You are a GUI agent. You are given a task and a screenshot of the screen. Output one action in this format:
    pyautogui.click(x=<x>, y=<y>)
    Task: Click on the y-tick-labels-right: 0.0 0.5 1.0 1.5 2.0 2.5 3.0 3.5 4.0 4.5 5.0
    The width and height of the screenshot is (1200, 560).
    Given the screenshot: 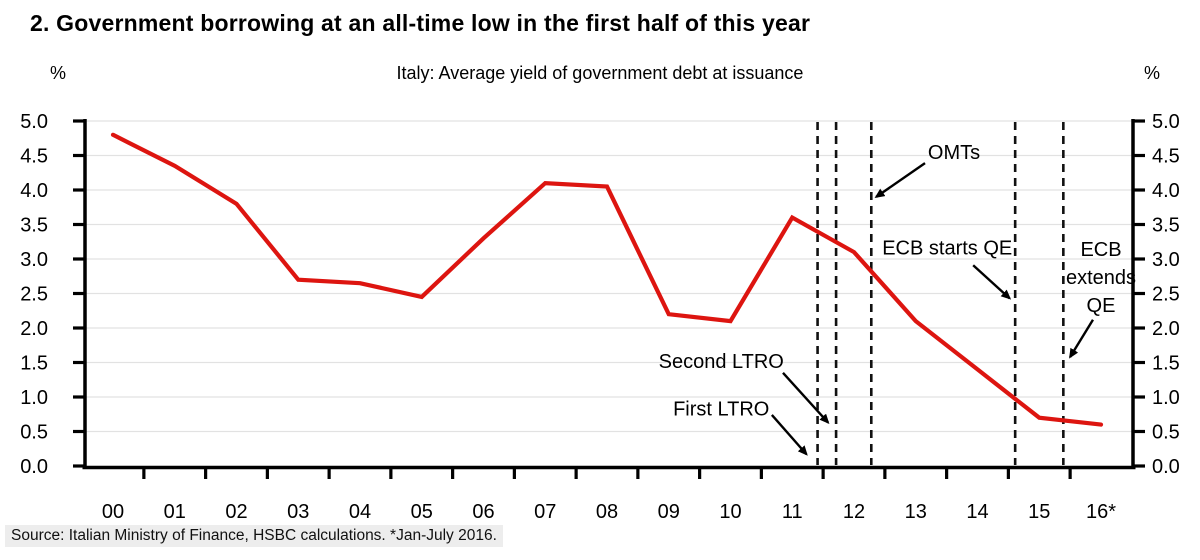 What is the action you would take?
    pyautogui.click(x=1166, y=294)
    